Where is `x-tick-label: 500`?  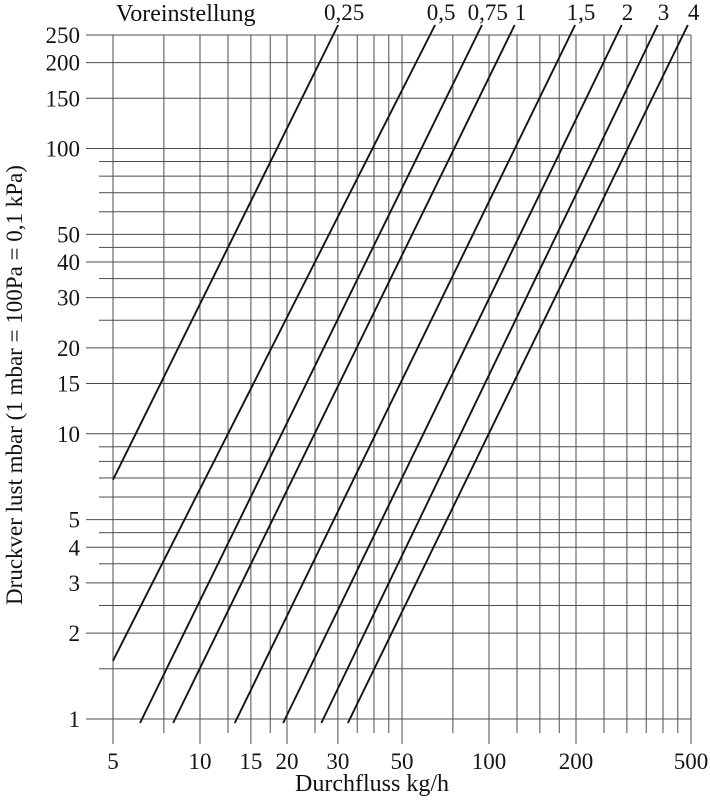
x-tick-label: 500 is located at coordinates (691, 761).